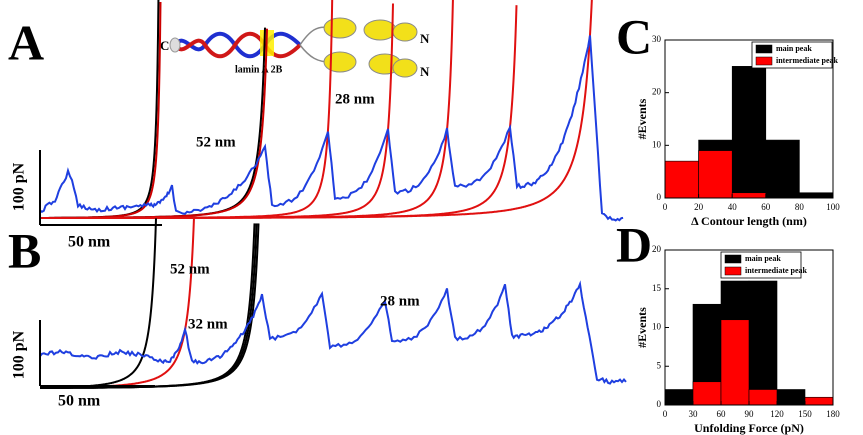 The image size is (863, 435). I want to click on y-tick-label: 15, so click(657, 288).